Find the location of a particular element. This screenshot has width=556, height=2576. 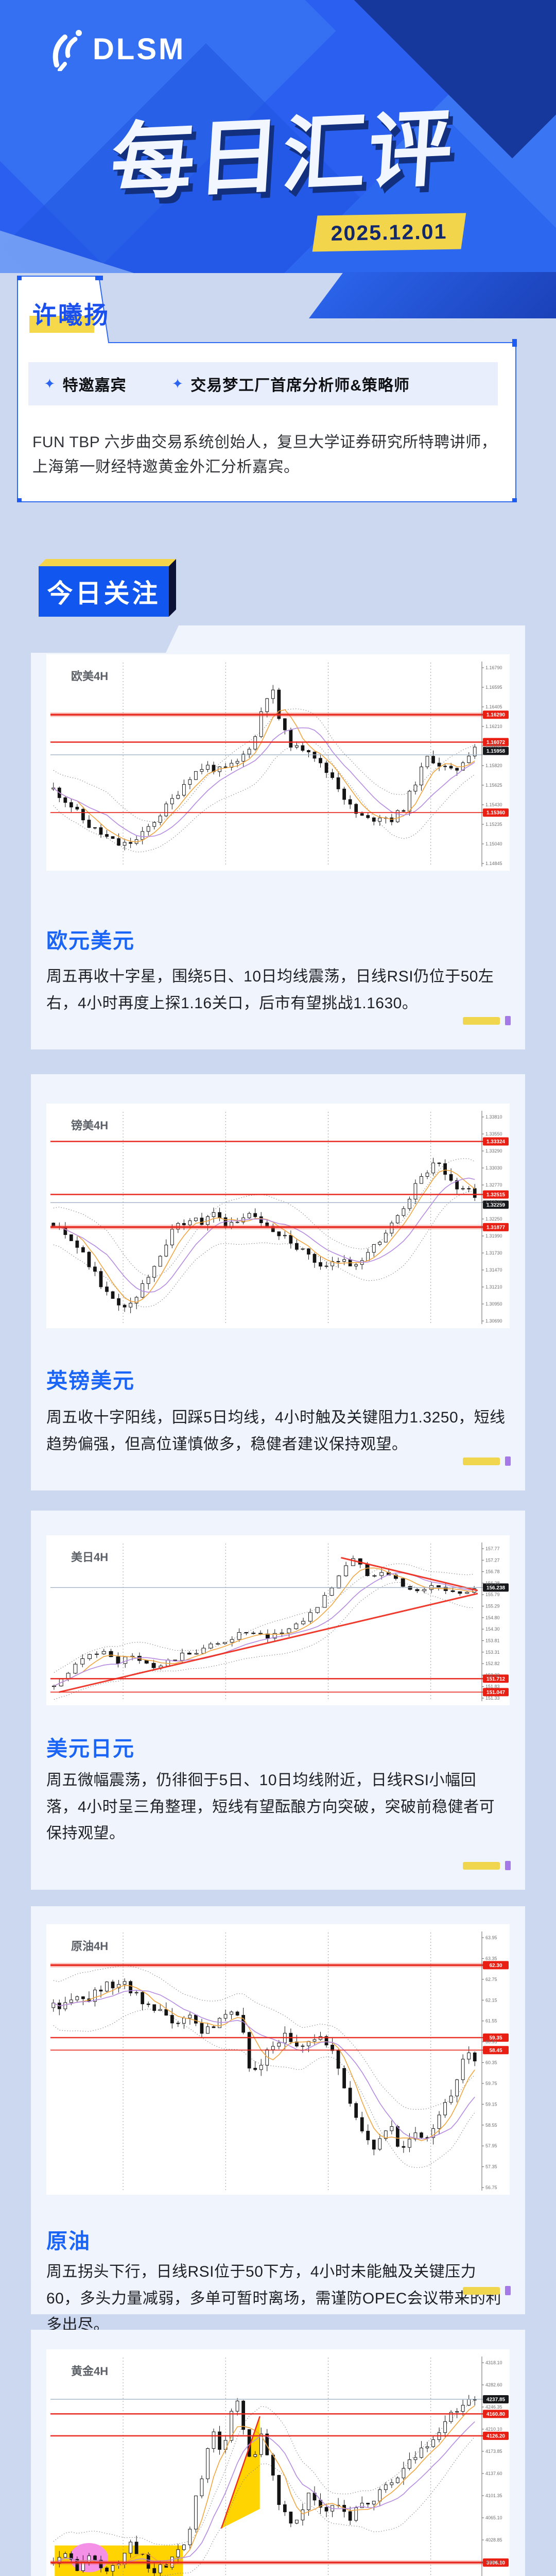

svg-text: 3996.10 is located at coordinates (496, 2563).